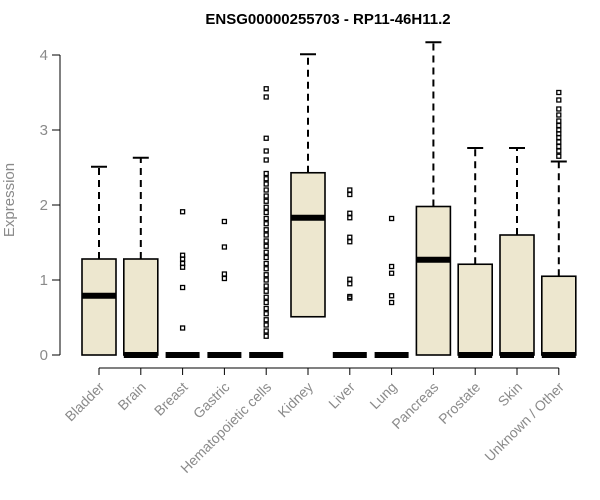 The height and width of the screenshot is (500, 600). Describe the element at coordinates (296, 400) in the screenshot. I see `x-tick-label: Kidney` at that location.